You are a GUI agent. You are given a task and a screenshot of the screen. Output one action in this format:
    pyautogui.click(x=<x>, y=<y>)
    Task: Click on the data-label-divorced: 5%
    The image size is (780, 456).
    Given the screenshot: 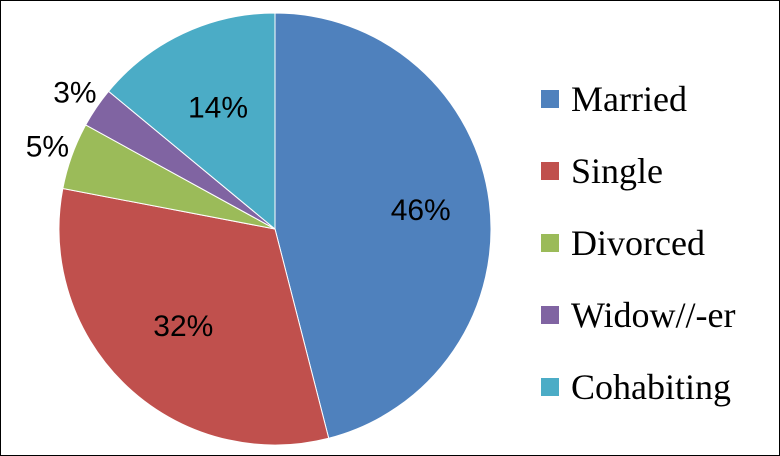 What is the action you would take?
    pyautogui.click(x=47, y=147)
    